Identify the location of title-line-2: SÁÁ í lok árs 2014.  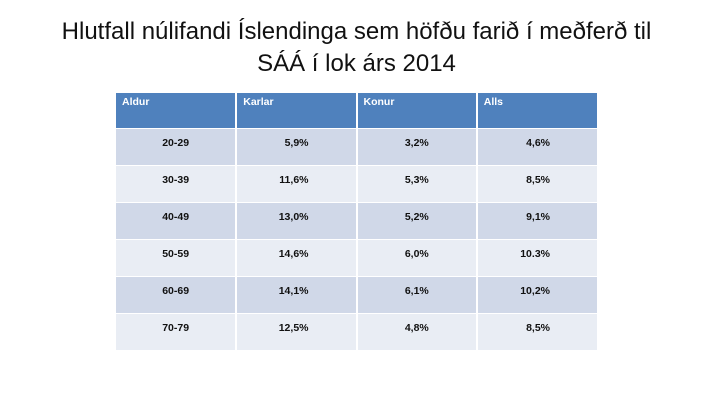
(356, 63).